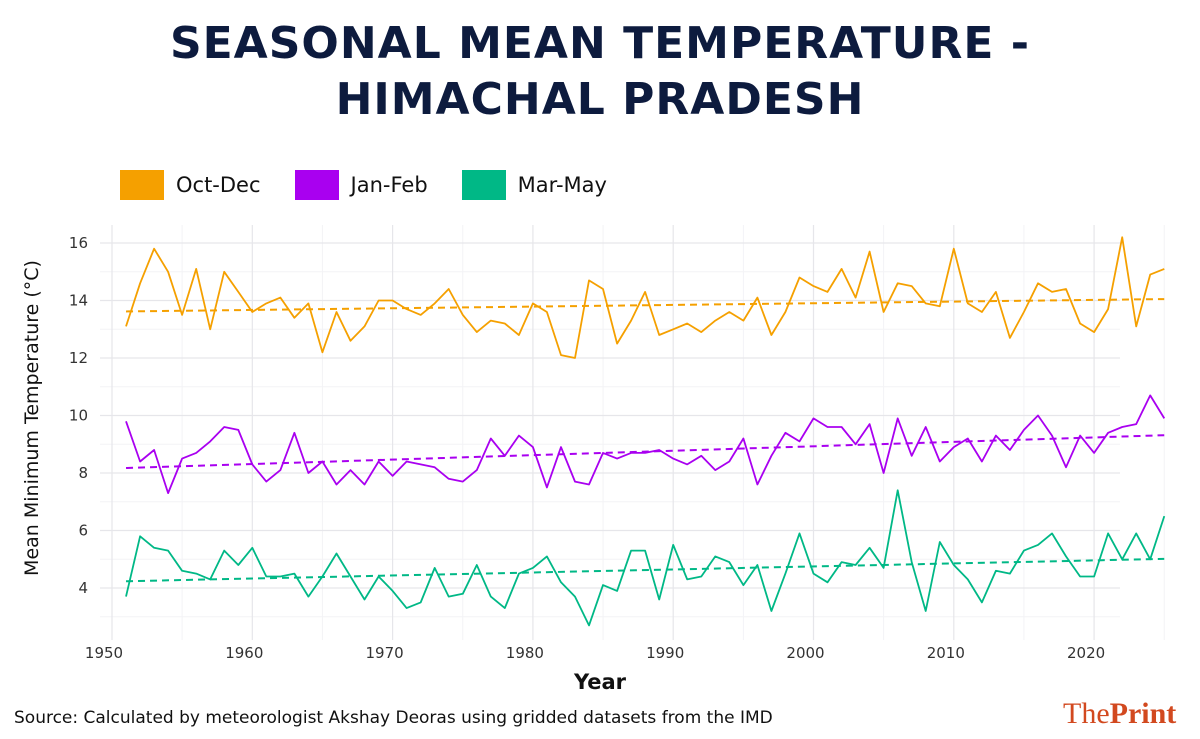  I want to click on legend-item-jan-feb: Jan-Feb, so click(361, 185).